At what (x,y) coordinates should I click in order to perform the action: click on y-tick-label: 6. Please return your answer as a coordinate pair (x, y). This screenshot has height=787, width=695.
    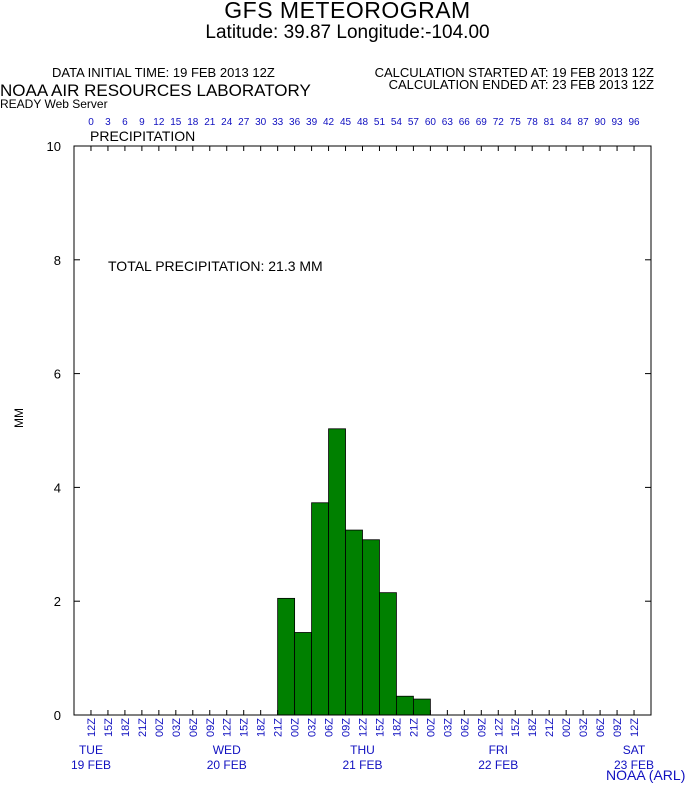
    Looking at the image, I should click on (57, 374).